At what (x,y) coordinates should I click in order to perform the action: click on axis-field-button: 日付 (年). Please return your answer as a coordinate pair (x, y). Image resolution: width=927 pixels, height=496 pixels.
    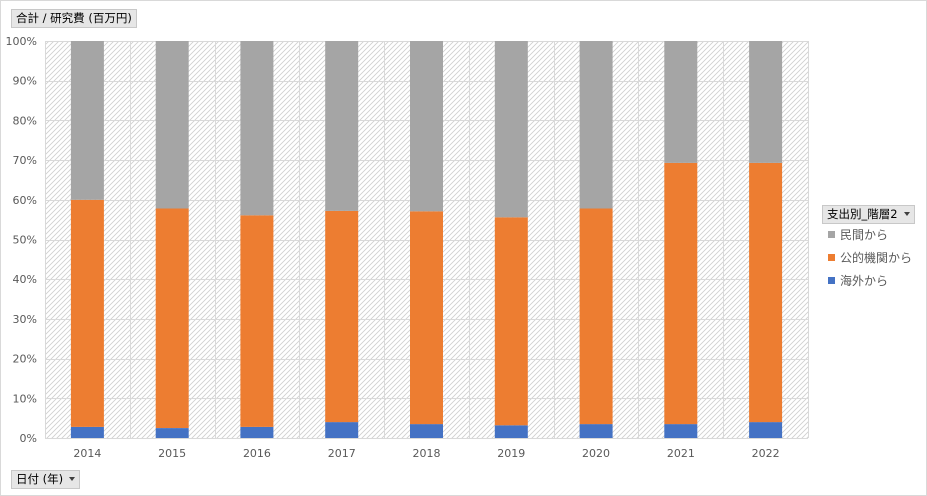
    Looking at the image, I should click on (46, 479).